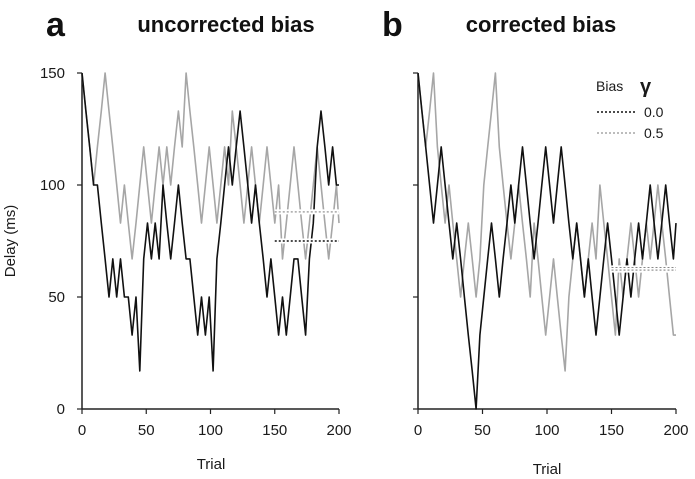 This screenshot has height=479, width=695. I want to click on panel-b-x-tick-label: 200, so click(675, 430).